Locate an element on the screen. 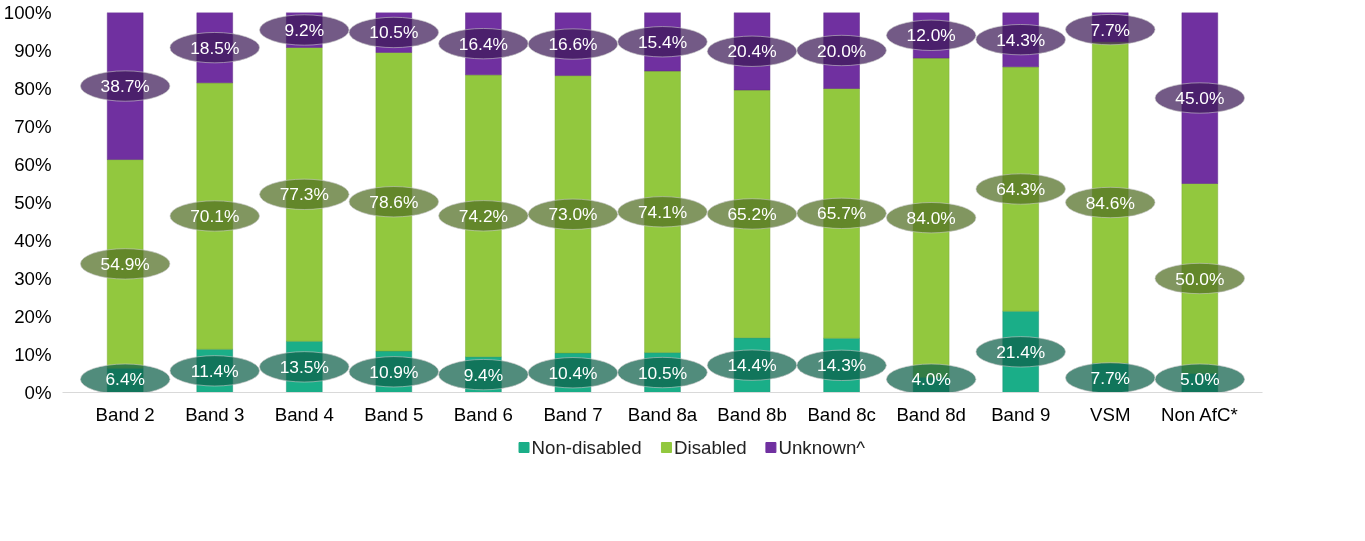  x-tick-label: Band 8c is located at coordinates (841, 414).